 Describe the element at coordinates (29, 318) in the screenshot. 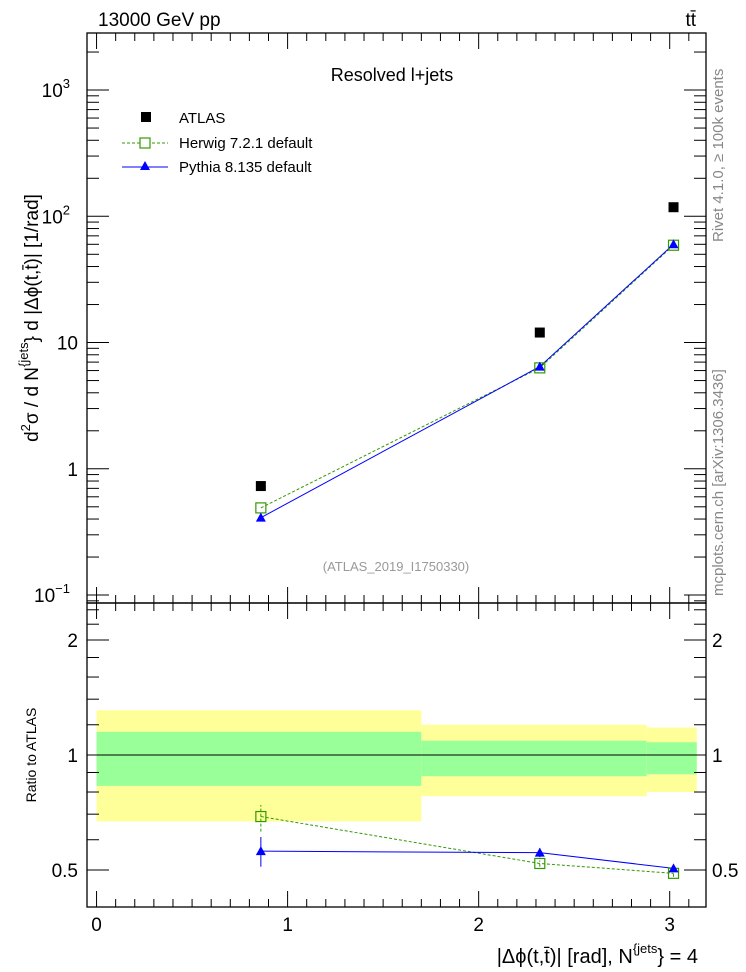

I see `y-axis-label: d2σ / d N{jets} d |Δϕ(t,t̄)| [1/rad]` at that location.